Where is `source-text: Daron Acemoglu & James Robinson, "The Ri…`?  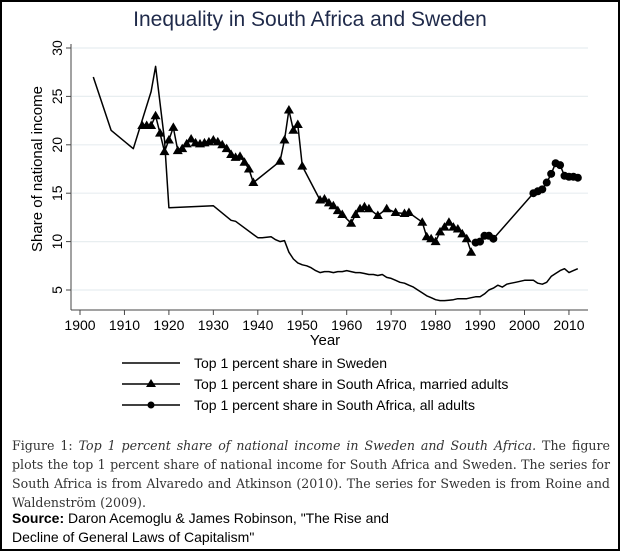
source-text: Daron Acemoglu & James Robinson, "The Ri… is located at coordinates (200, 527).